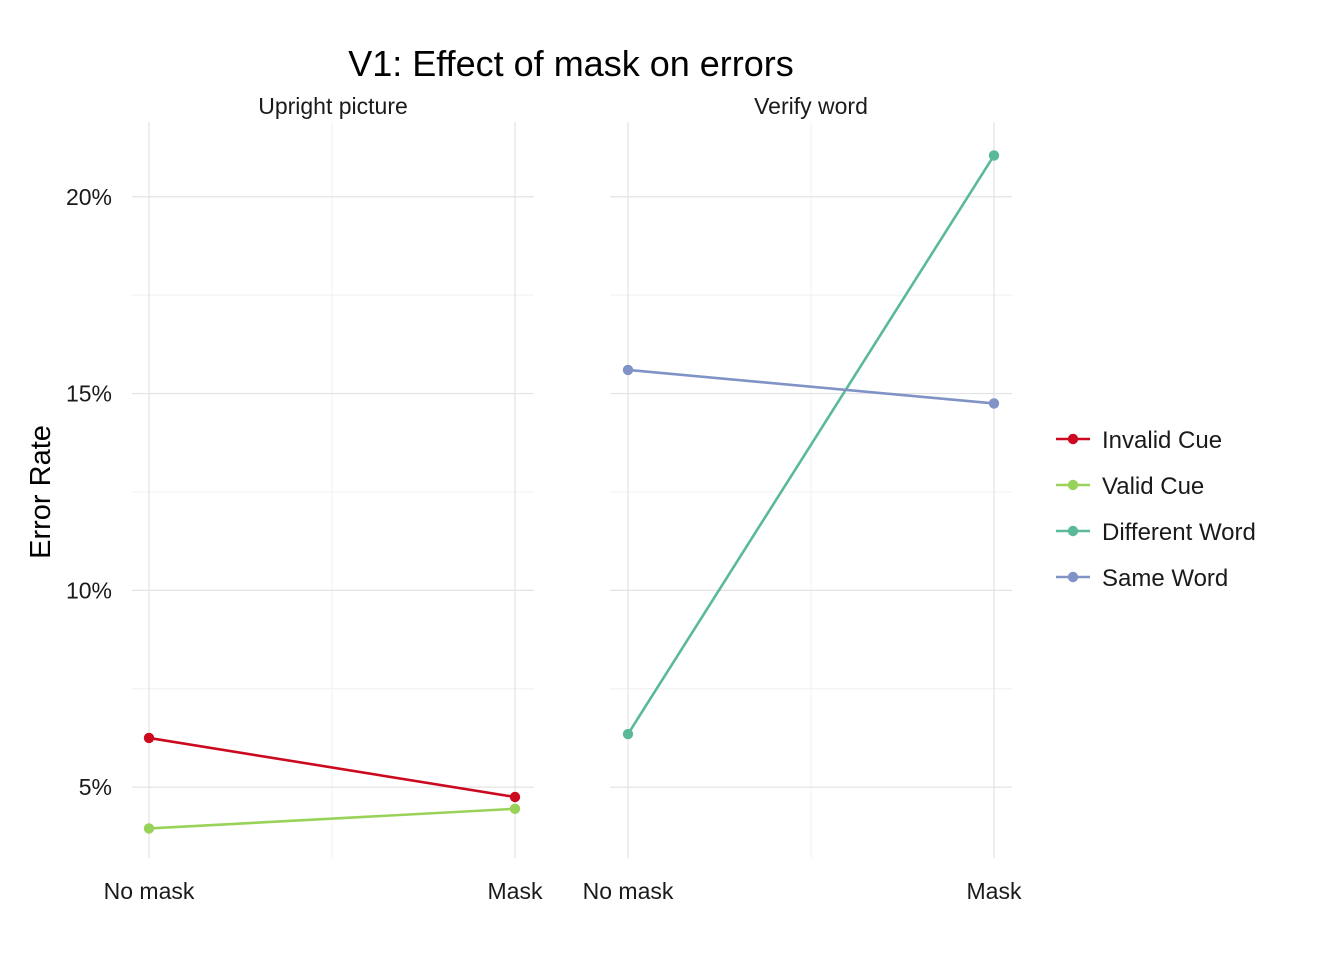  What do you see at coordinates (811, 106) in the screenshot?
I see `panel-label: Verify word` at bounding box center [811, 106].